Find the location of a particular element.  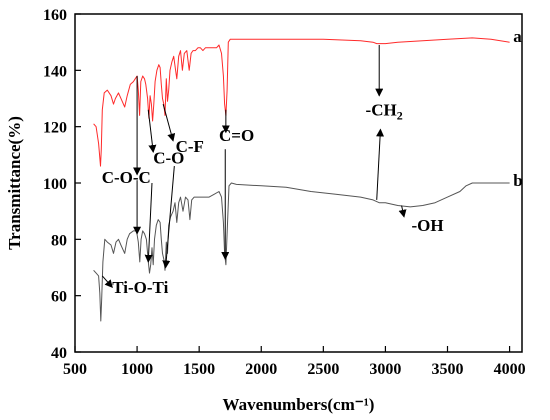

x-tick-label: 500 is located at coordinates (75, 369).